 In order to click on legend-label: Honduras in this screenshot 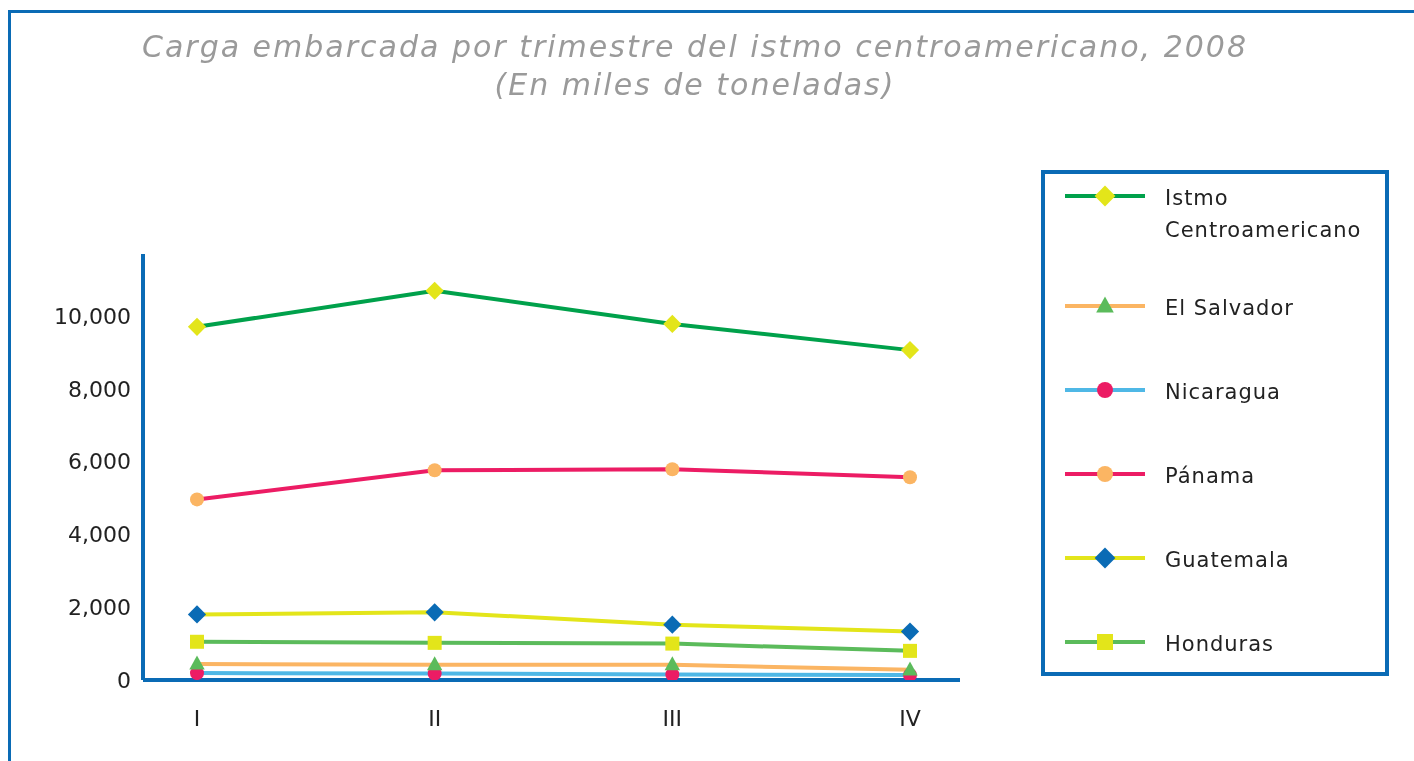, I will do `click(1220, 644)`.